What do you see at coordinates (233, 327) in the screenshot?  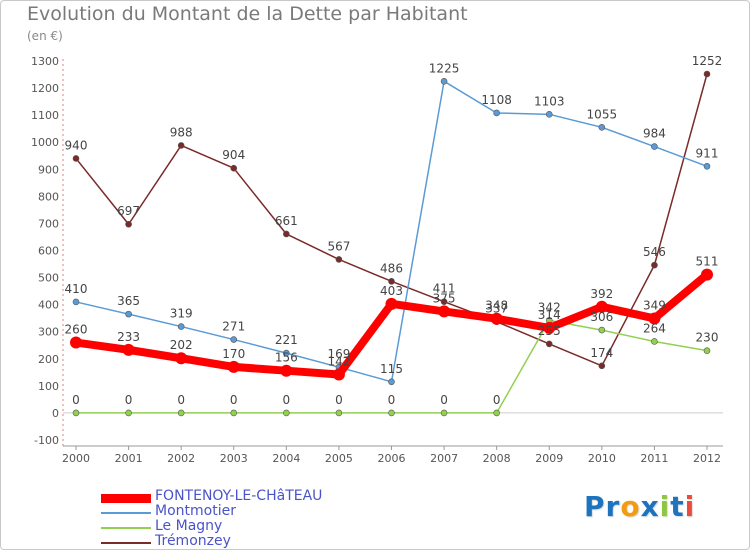 I see `data-label: 271` at bounding box center [233, 327].